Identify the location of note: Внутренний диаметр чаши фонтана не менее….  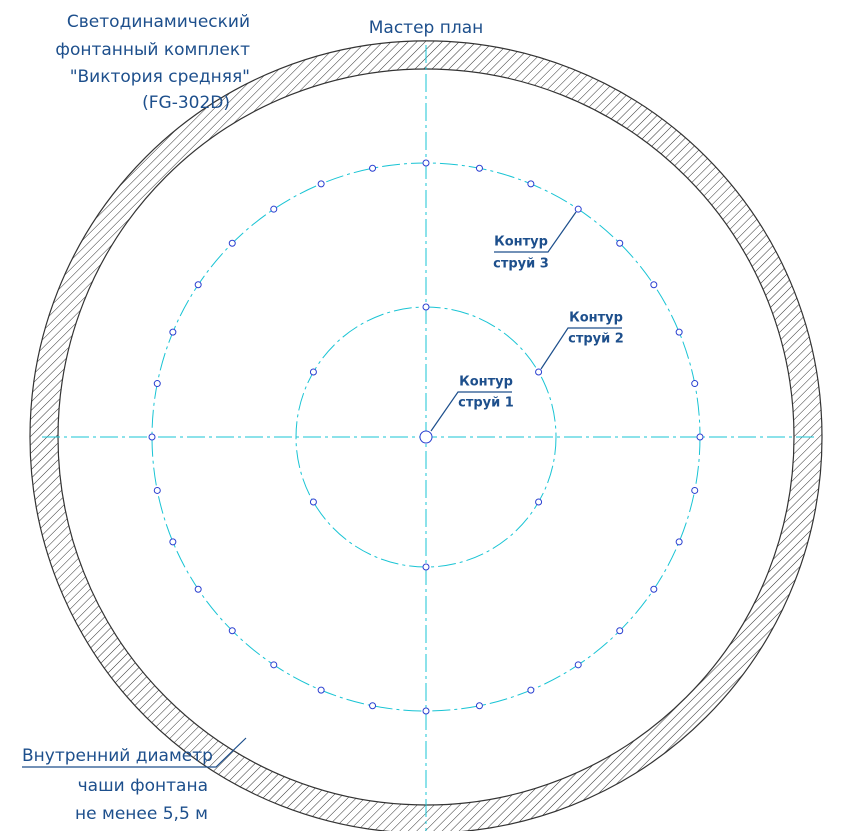
(134, 780).